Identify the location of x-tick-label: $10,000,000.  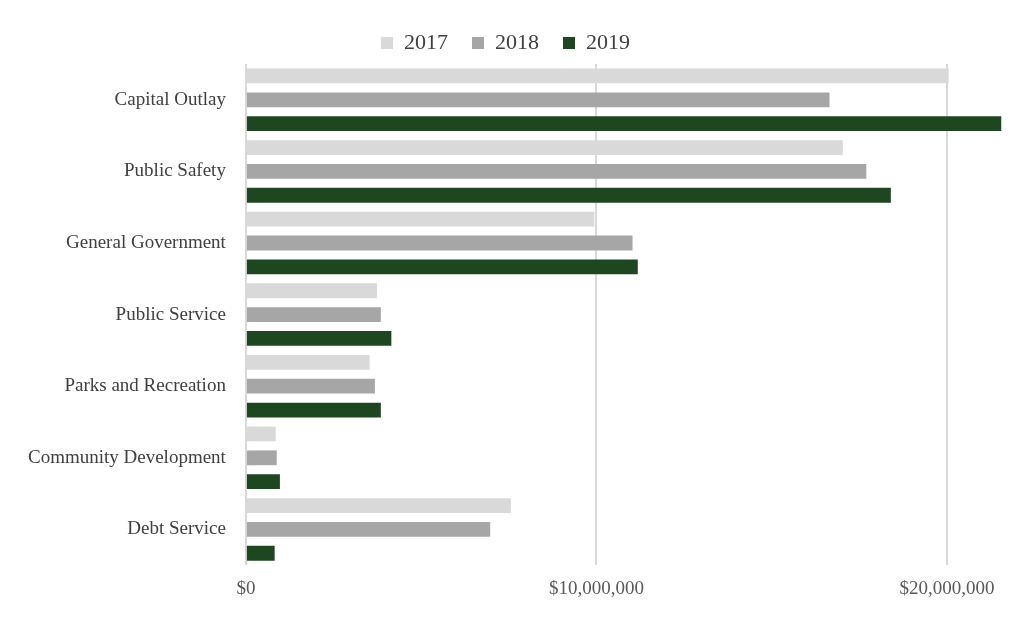
(596, 587).